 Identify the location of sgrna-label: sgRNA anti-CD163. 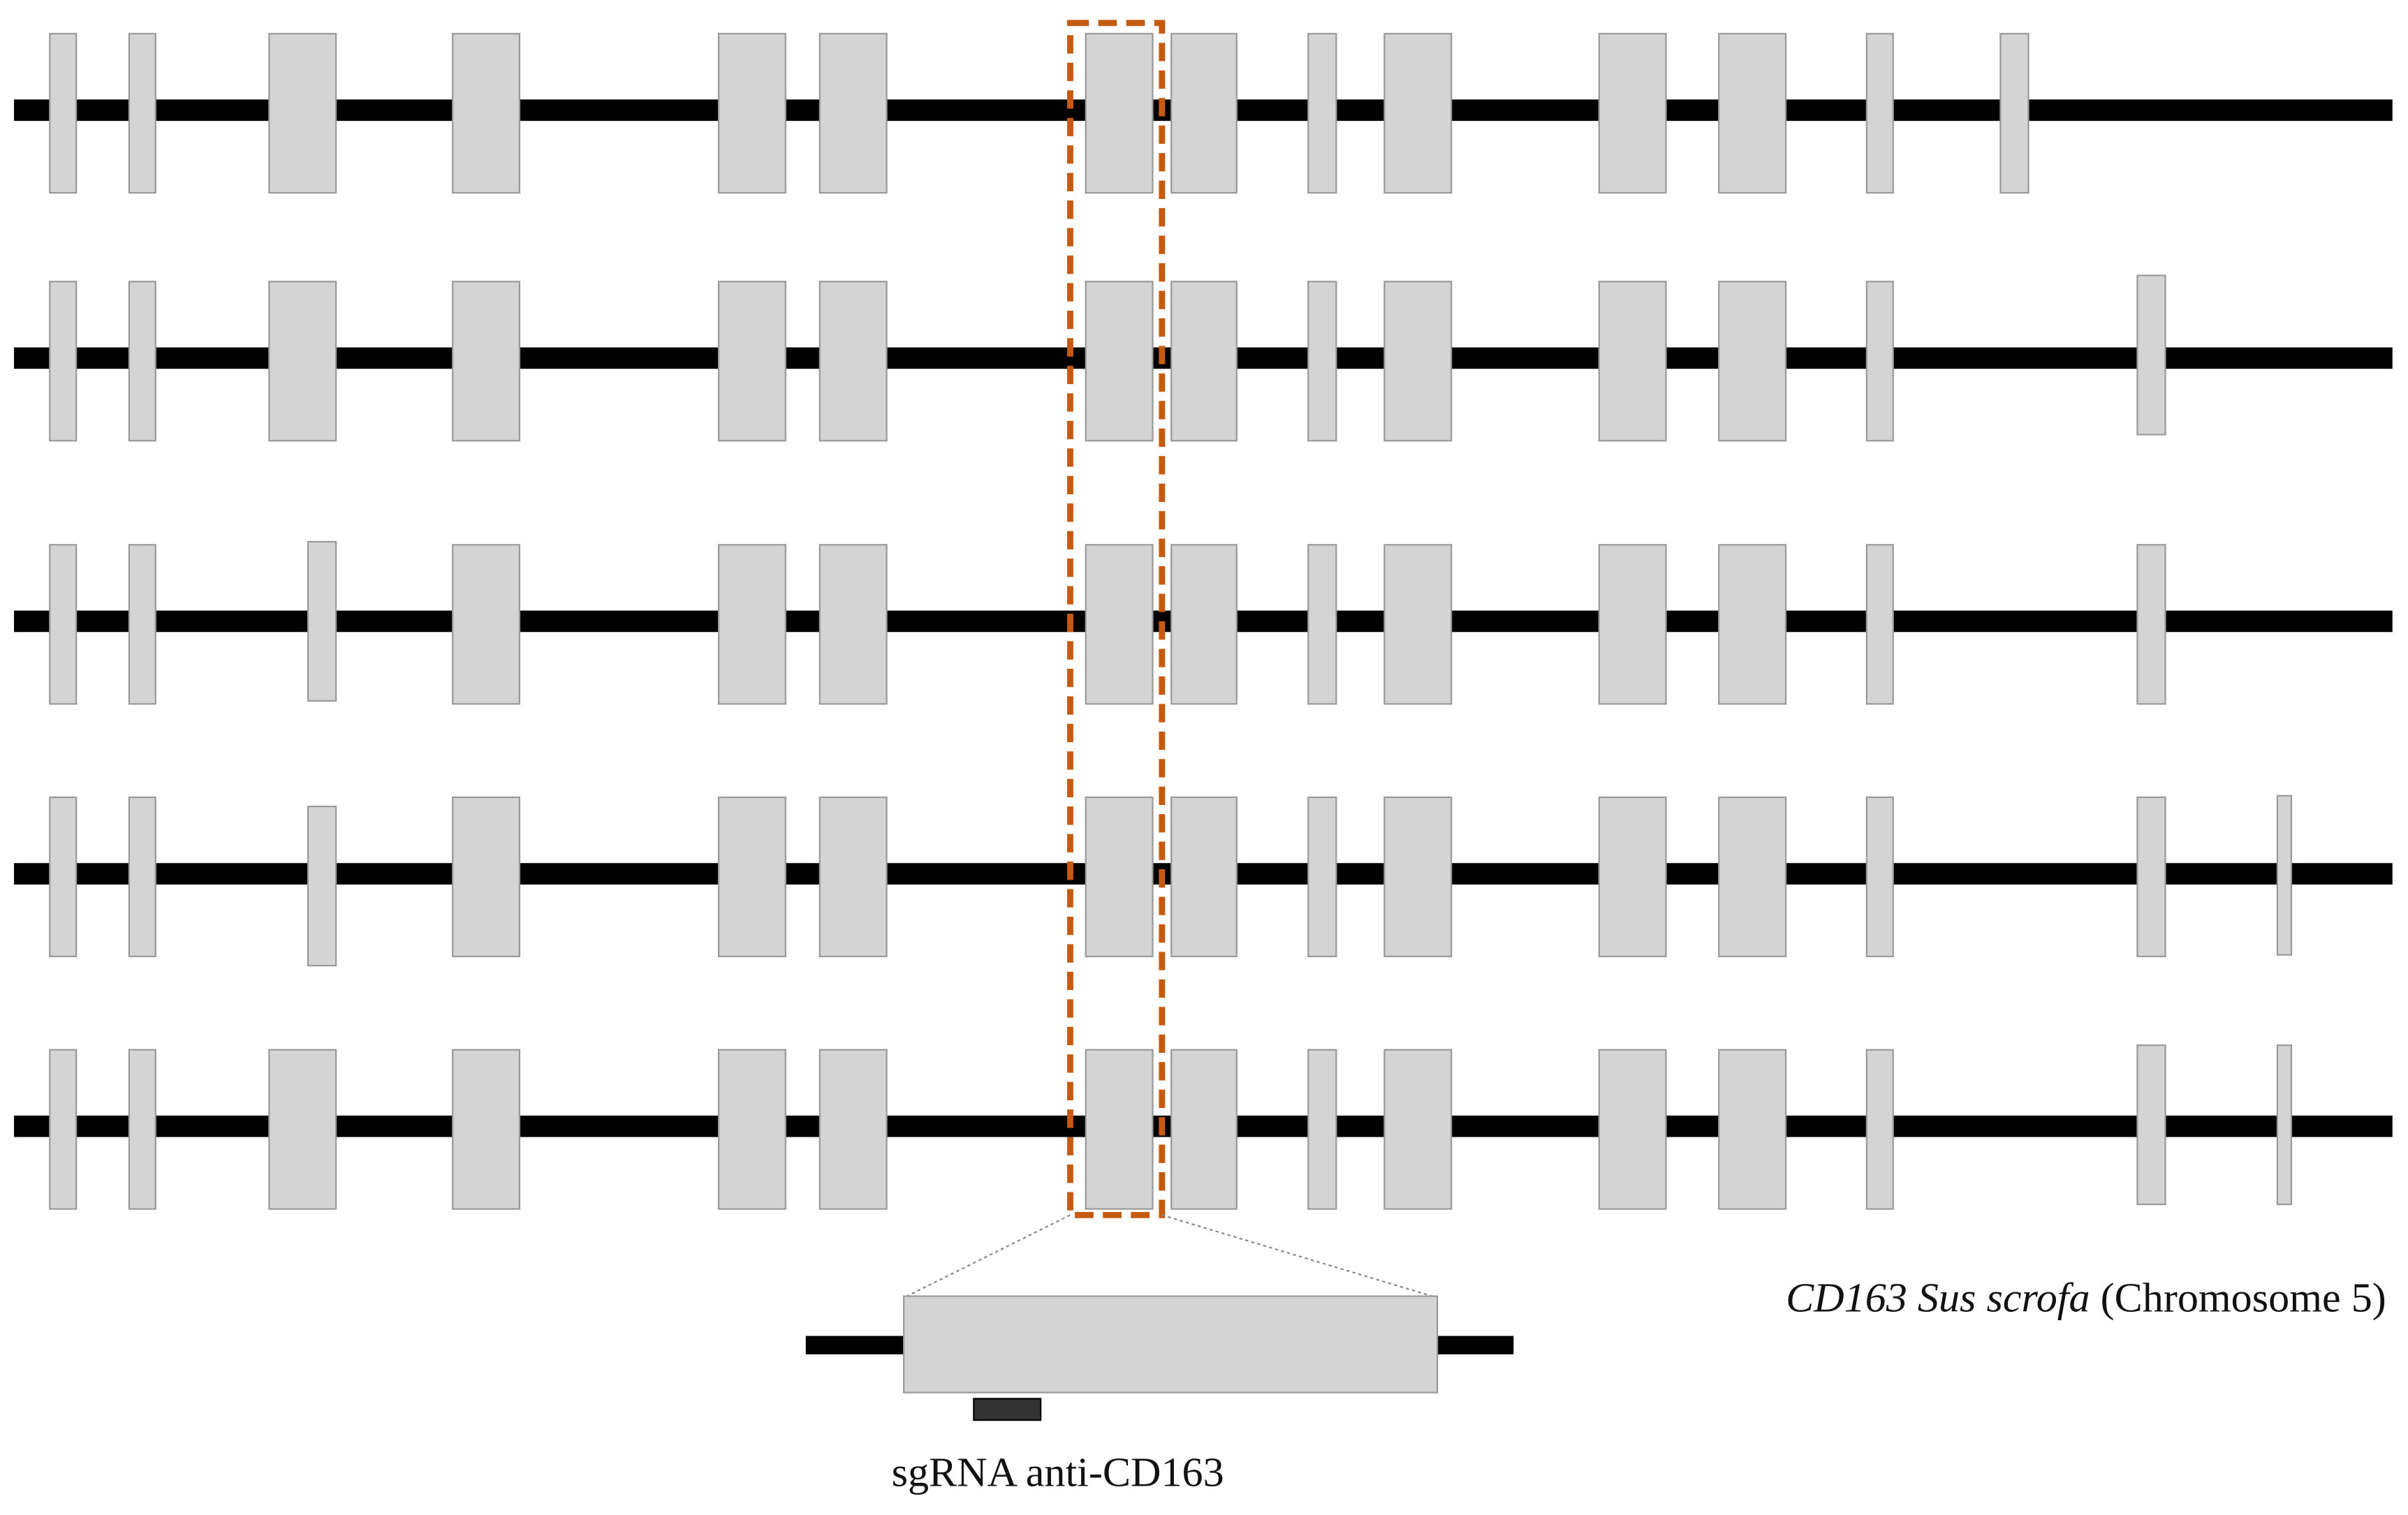
(1058, 1472).